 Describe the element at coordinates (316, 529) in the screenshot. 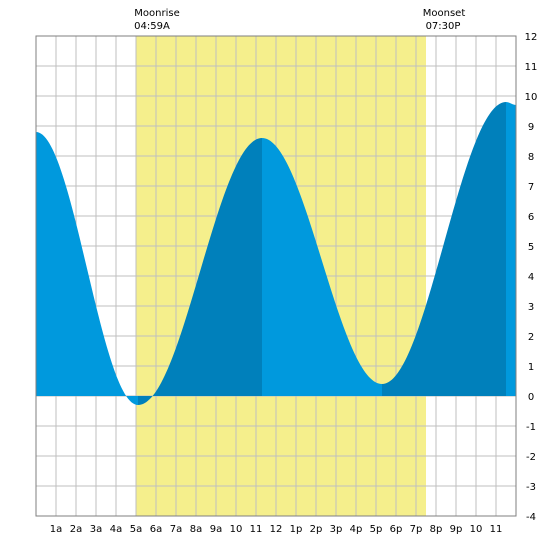

I see `x-tick-label: 2p` at that location.